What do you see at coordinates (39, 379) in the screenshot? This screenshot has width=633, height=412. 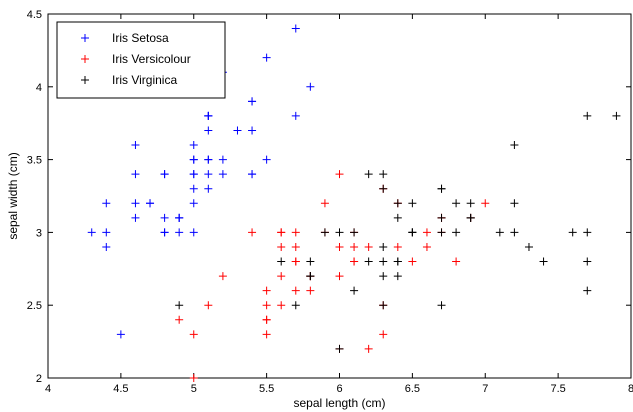 I see `y-tick-label: 2` at bounding box center [39, 379].